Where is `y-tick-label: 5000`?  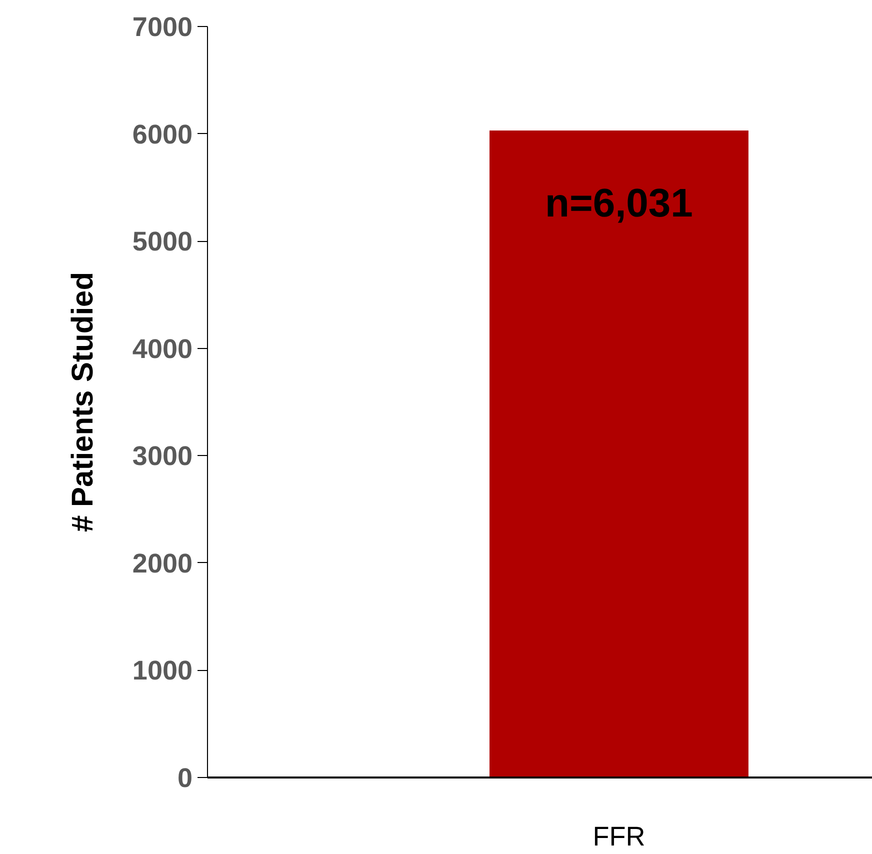
y-tick-label: 5000 is located at coordinates (162, 241).